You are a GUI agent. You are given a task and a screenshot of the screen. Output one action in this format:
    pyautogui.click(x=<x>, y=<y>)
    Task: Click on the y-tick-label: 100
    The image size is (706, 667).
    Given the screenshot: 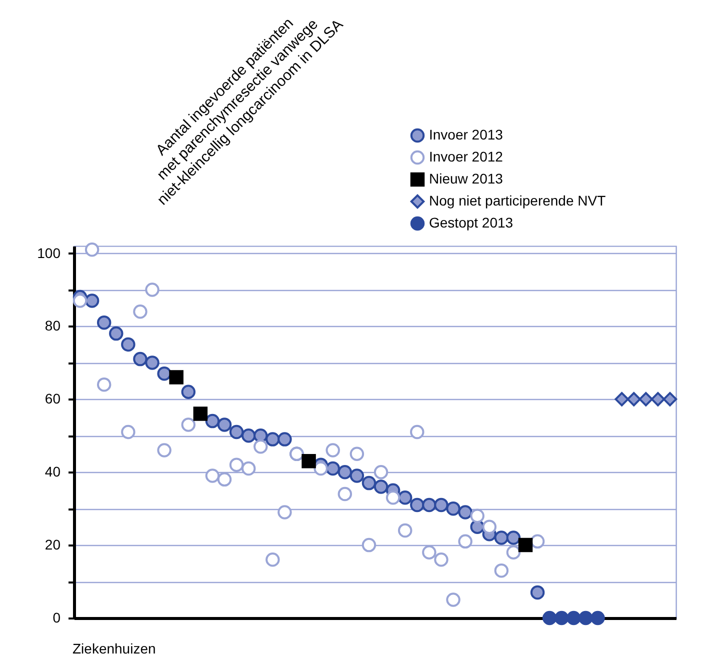 What is the action you would take?
    pyautogui.click(x=49, y=252)
    